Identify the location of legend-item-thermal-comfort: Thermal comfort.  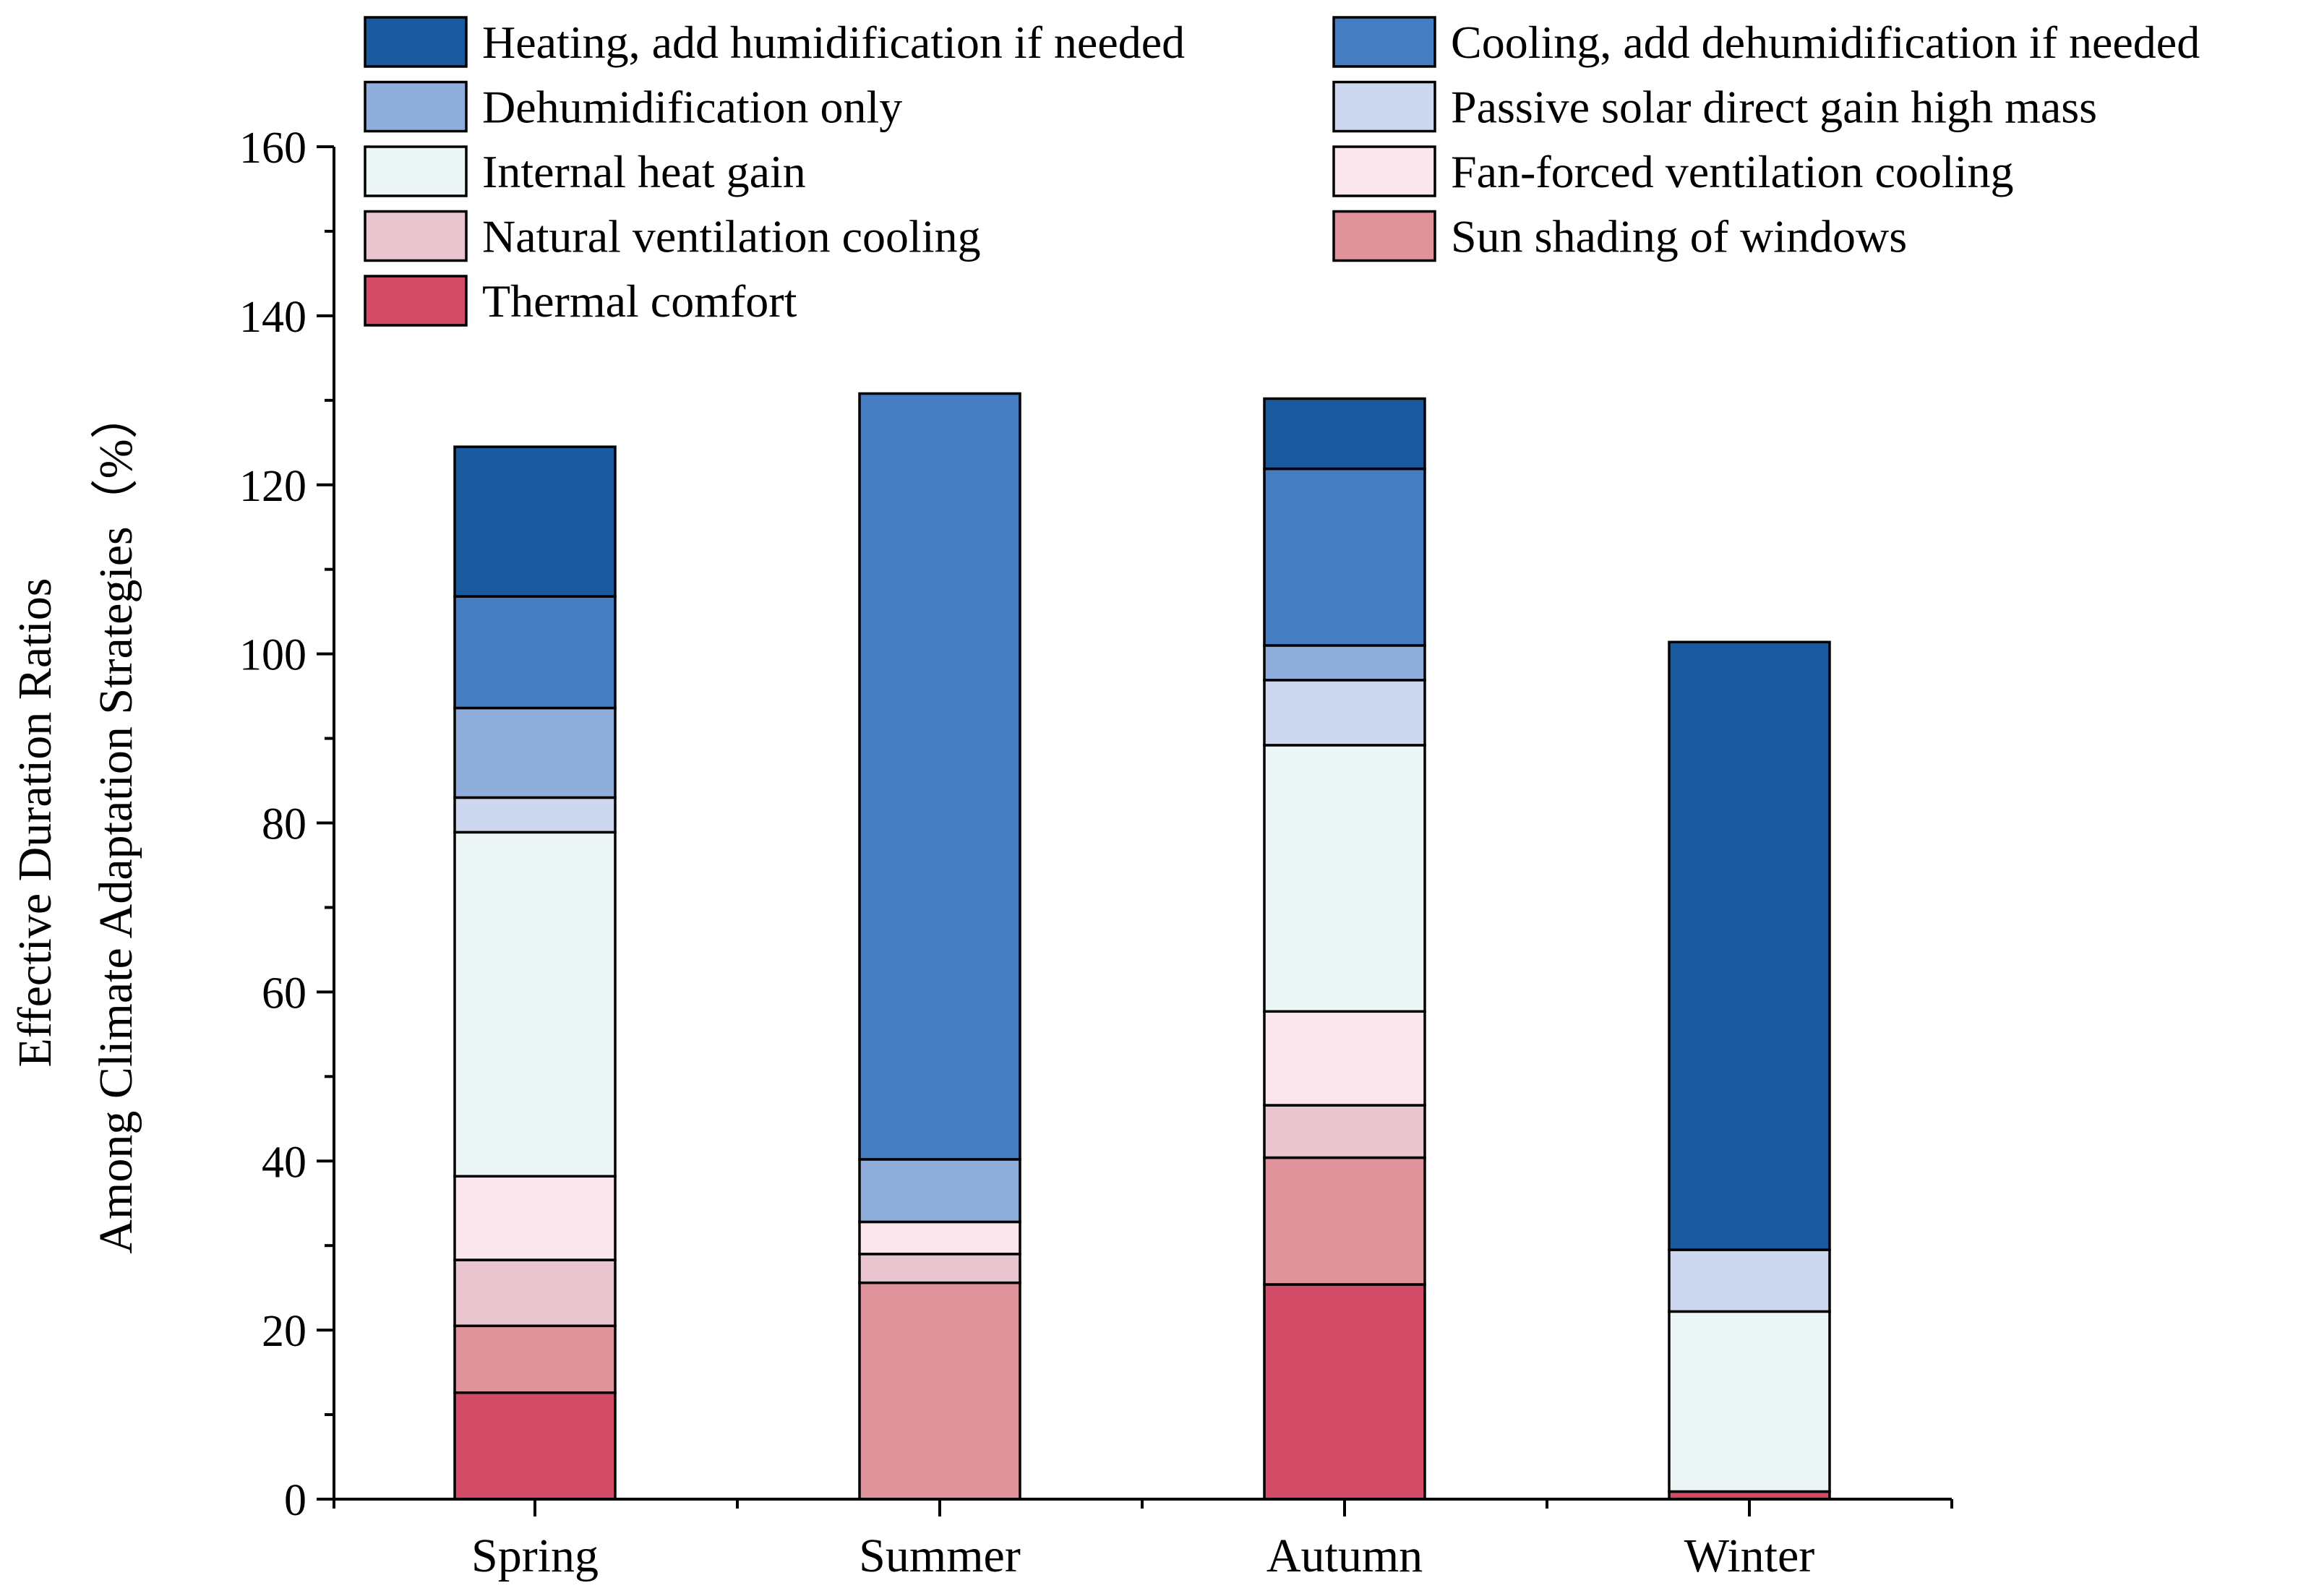
(581, 301).